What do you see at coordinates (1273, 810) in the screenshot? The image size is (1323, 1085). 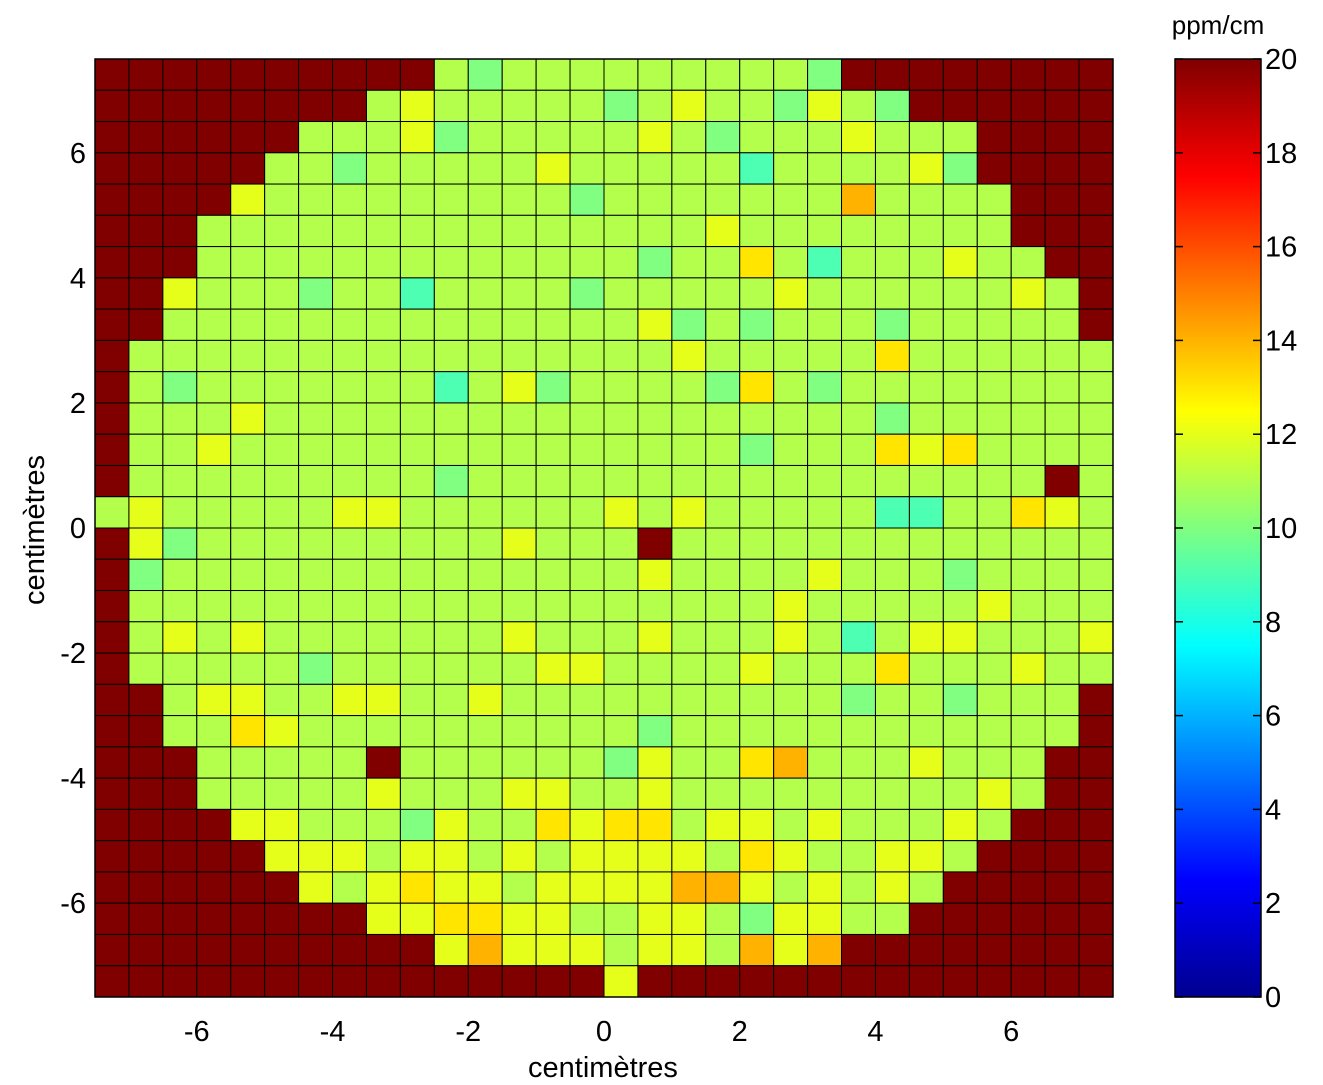 I see `colorbar-tick-label: 4` at bounding box center [1273, 810].